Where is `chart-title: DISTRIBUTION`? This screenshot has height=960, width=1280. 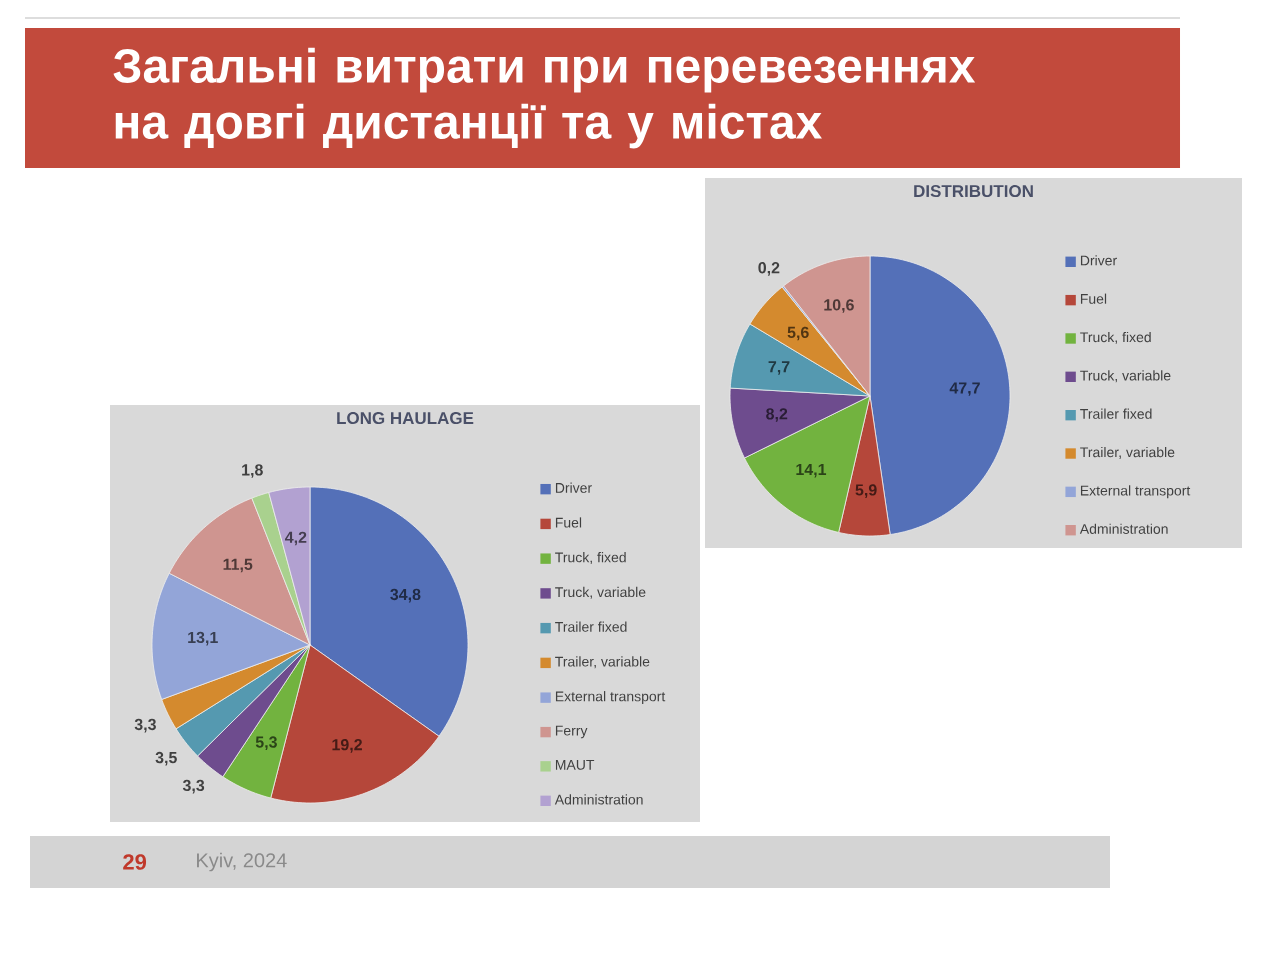
chart-title: DISTRIBUTION is located at coordinates (973, 191).